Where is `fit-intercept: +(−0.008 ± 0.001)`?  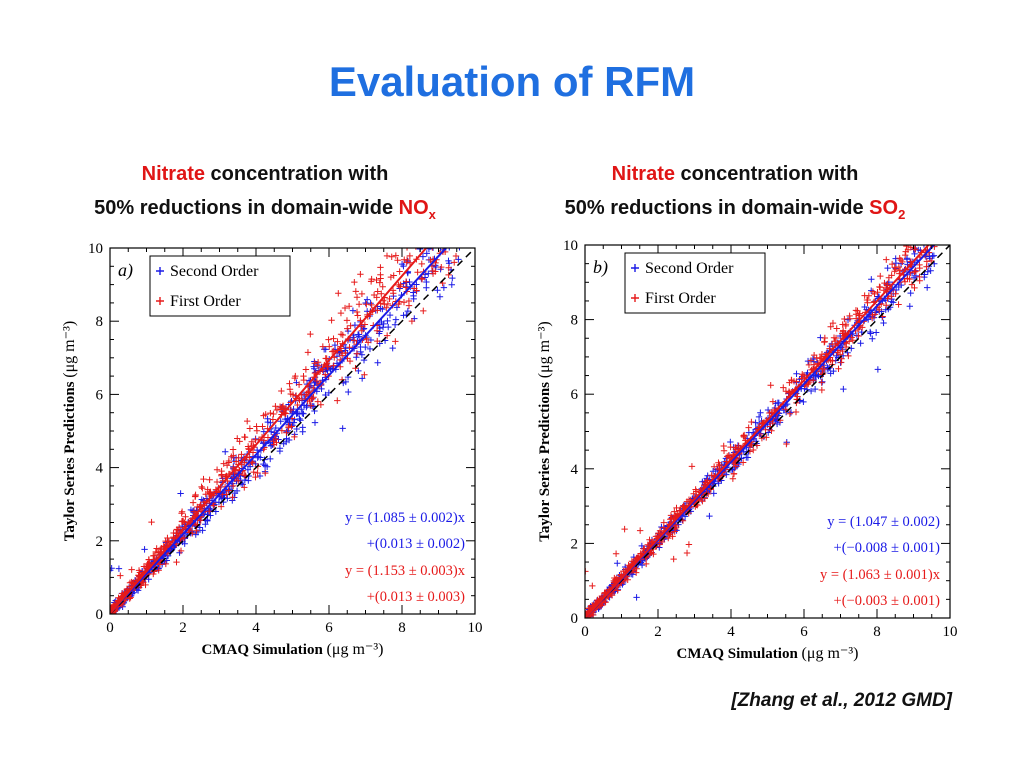
fit-intercept: +(−0.008 ± 0.001) is located at coordinates (887, 548).